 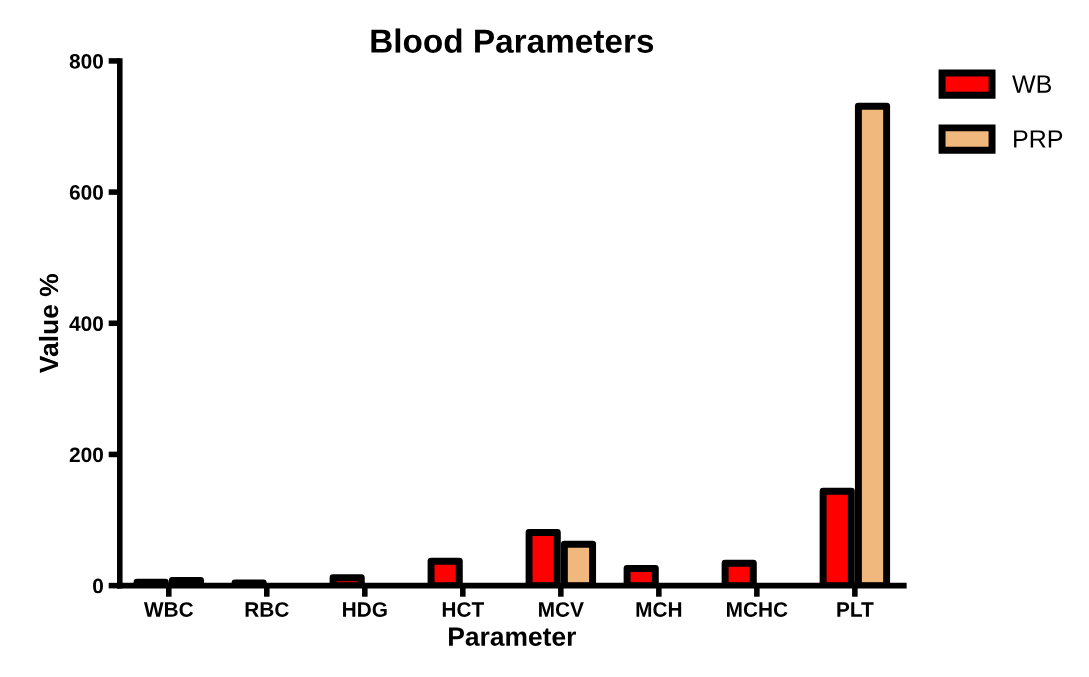 What do you see at coordinates (168, 609) in the screenshot?
I see `x-tick-label: WBC` at bounding box center [168, 609].